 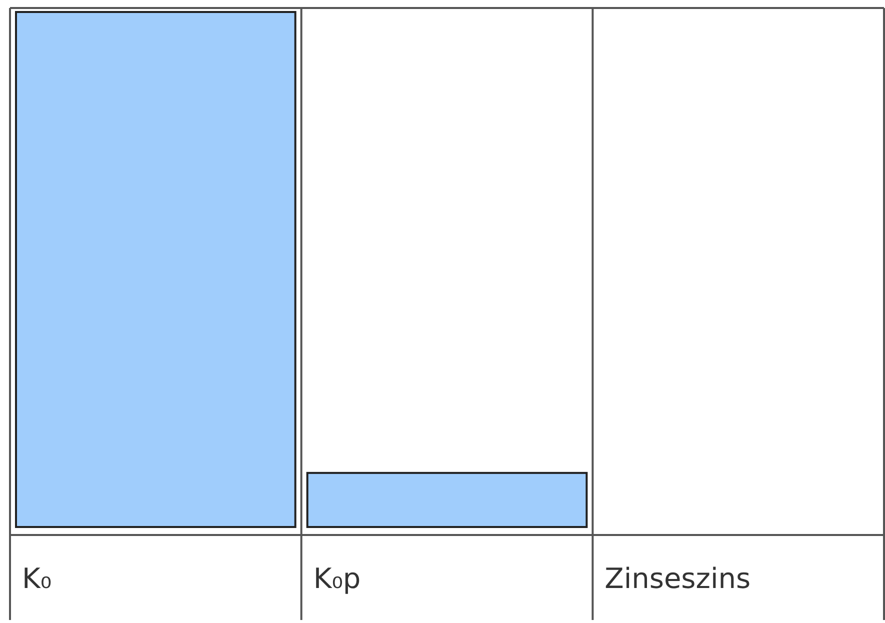 I want to click on x-tick-label: K₀p, so click(x=337, y=578).